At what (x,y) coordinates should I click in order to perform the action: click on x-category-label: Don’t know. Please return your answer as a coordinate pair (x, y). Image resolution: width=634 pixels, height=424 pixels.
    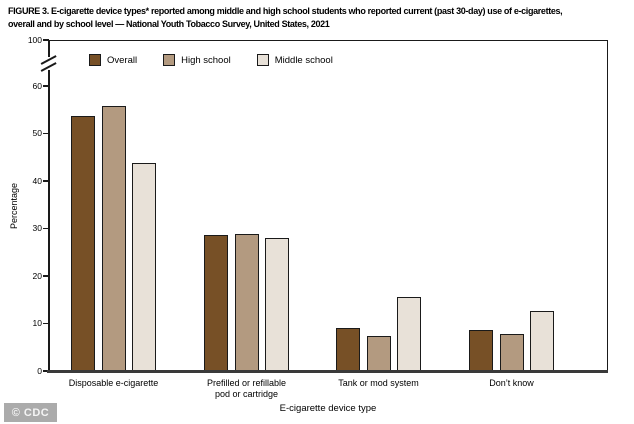
    Looking at the image, I should click on (512, 383).